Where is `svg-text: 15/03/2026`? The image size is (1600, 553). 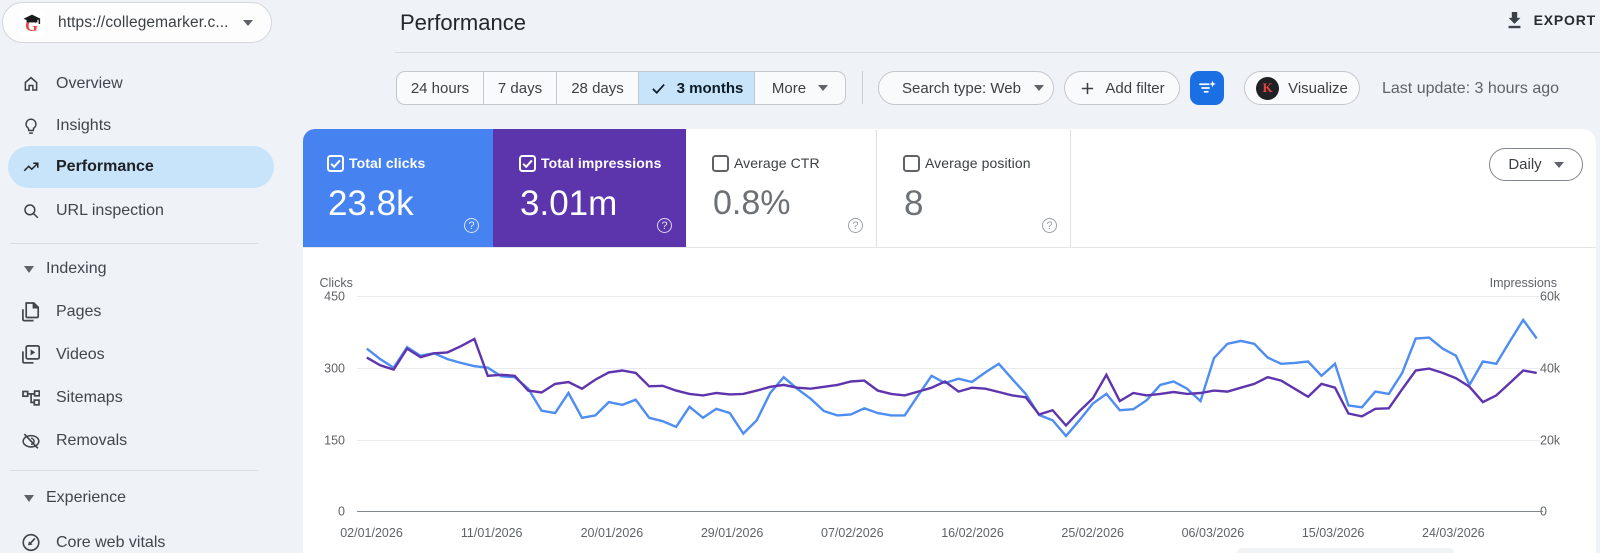
svg-text: 15/03/2026 is located at coordinates (1333, 533).